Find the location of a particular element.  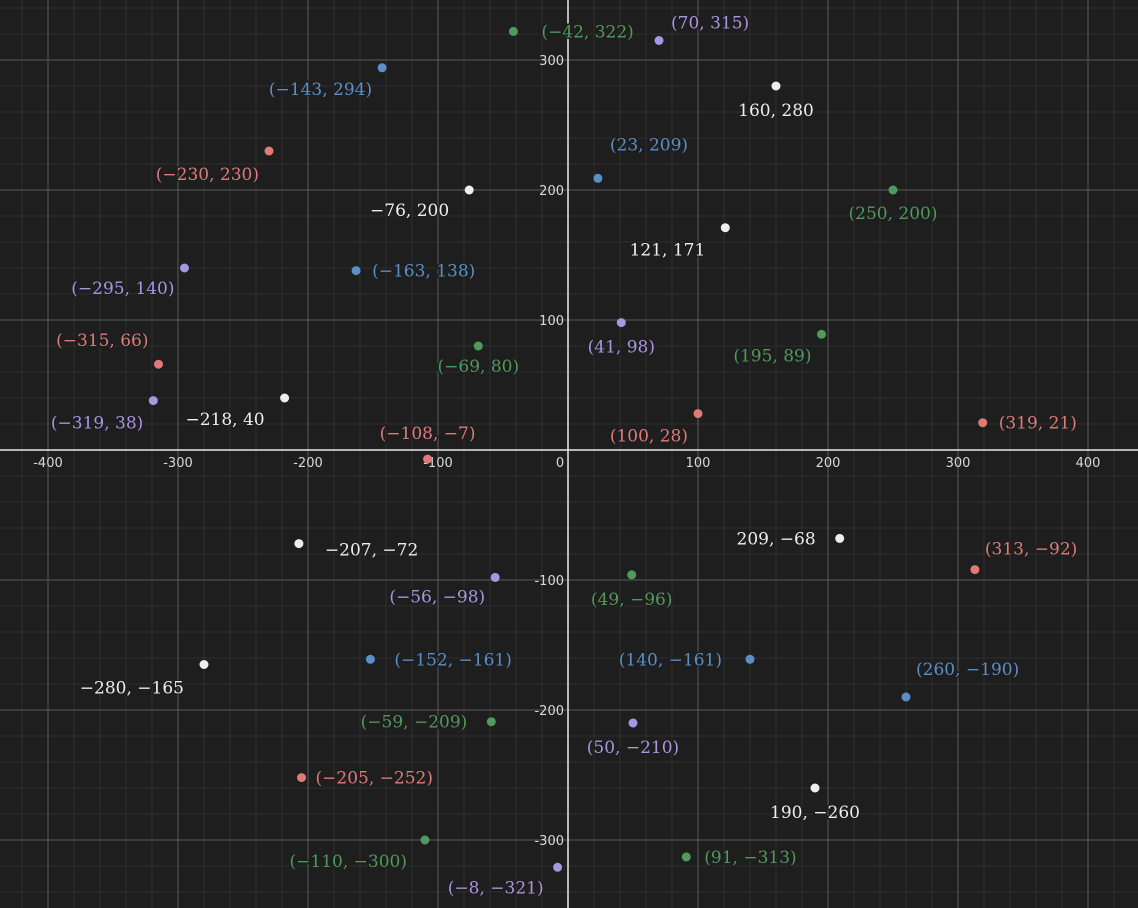

y-tick-label: 100 is located at coordinates (551, 321).